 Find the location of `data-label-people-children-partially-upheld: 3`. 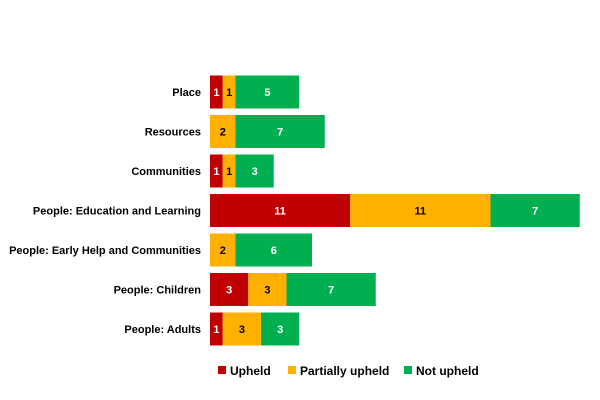

data-label-people-children-partially-upheld: 3 is located at coordinates (267, 291).